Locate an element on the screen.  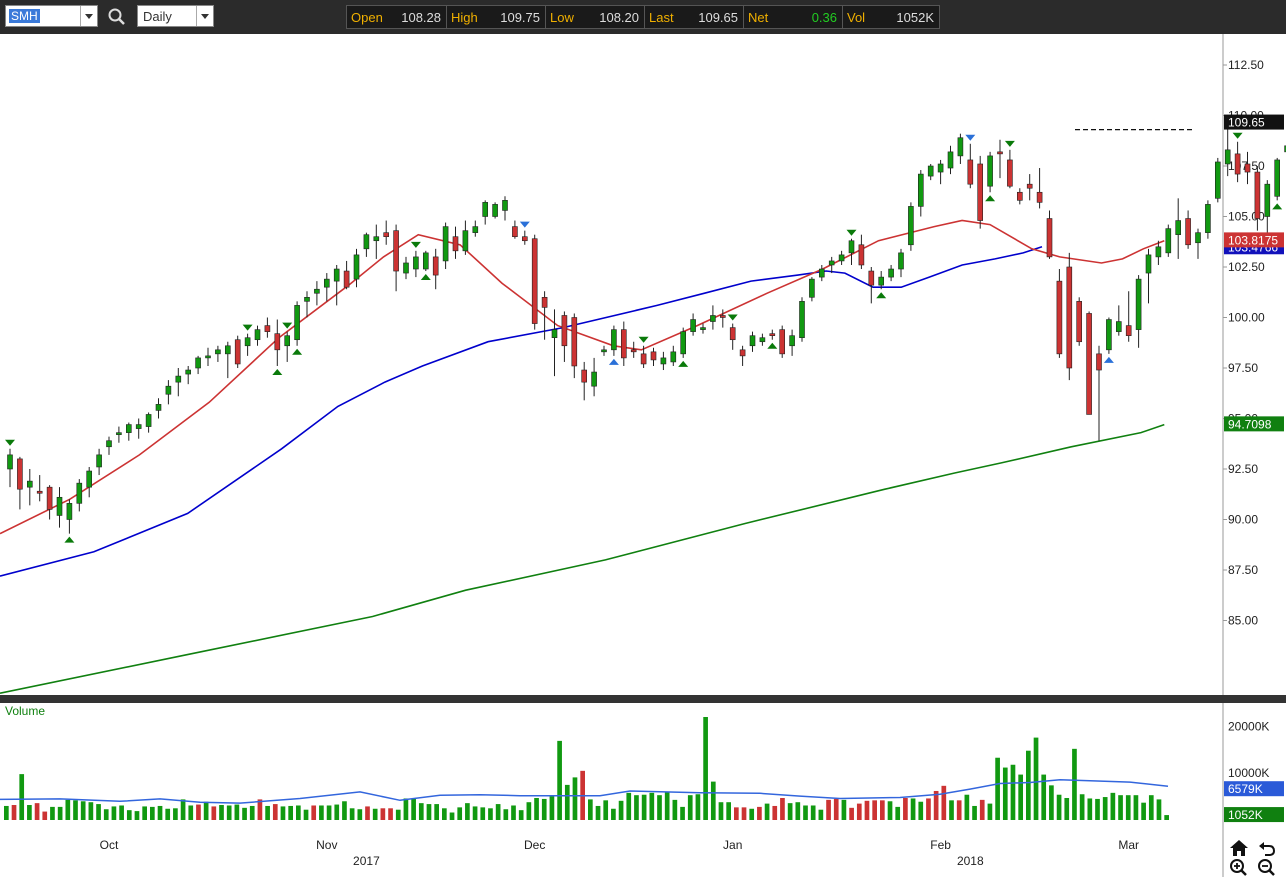
quote-low-label: Low is located at coordinates (562, 17).